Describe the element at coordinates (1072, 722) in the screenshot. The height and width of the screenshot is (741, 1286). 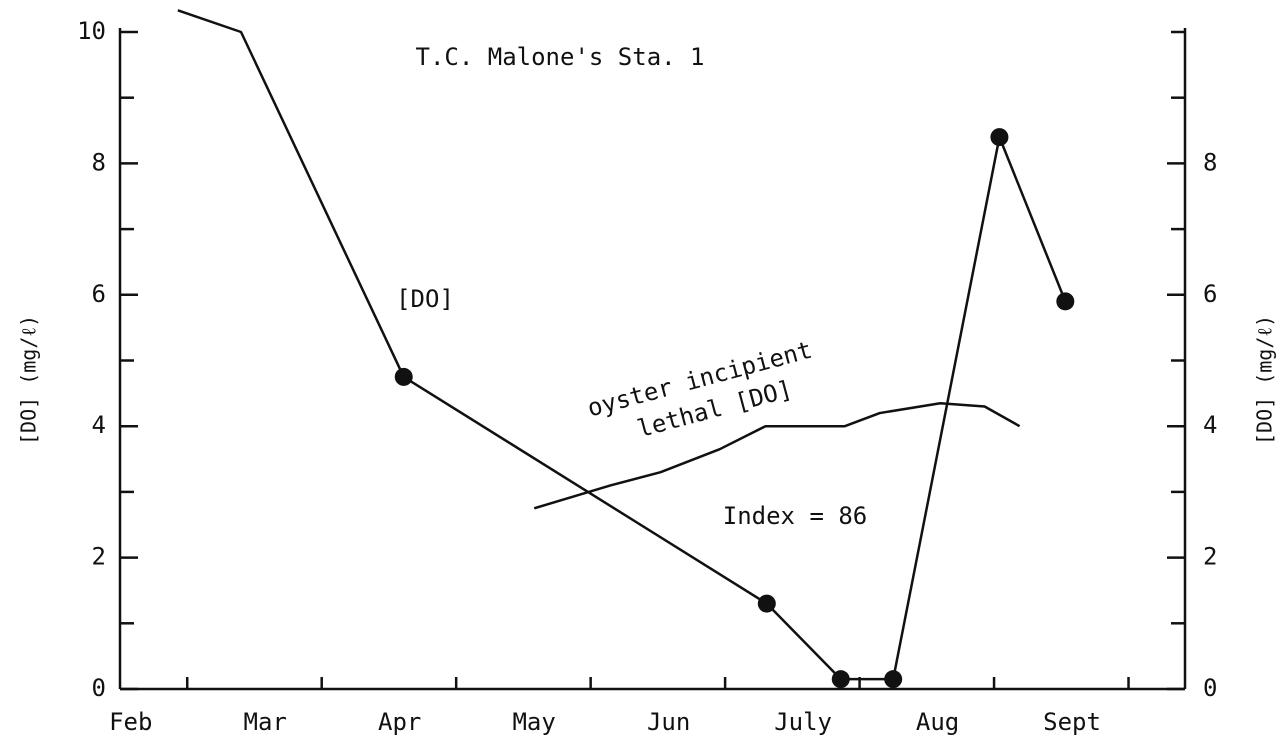
I see `x-tick-label: Sept` at that location.